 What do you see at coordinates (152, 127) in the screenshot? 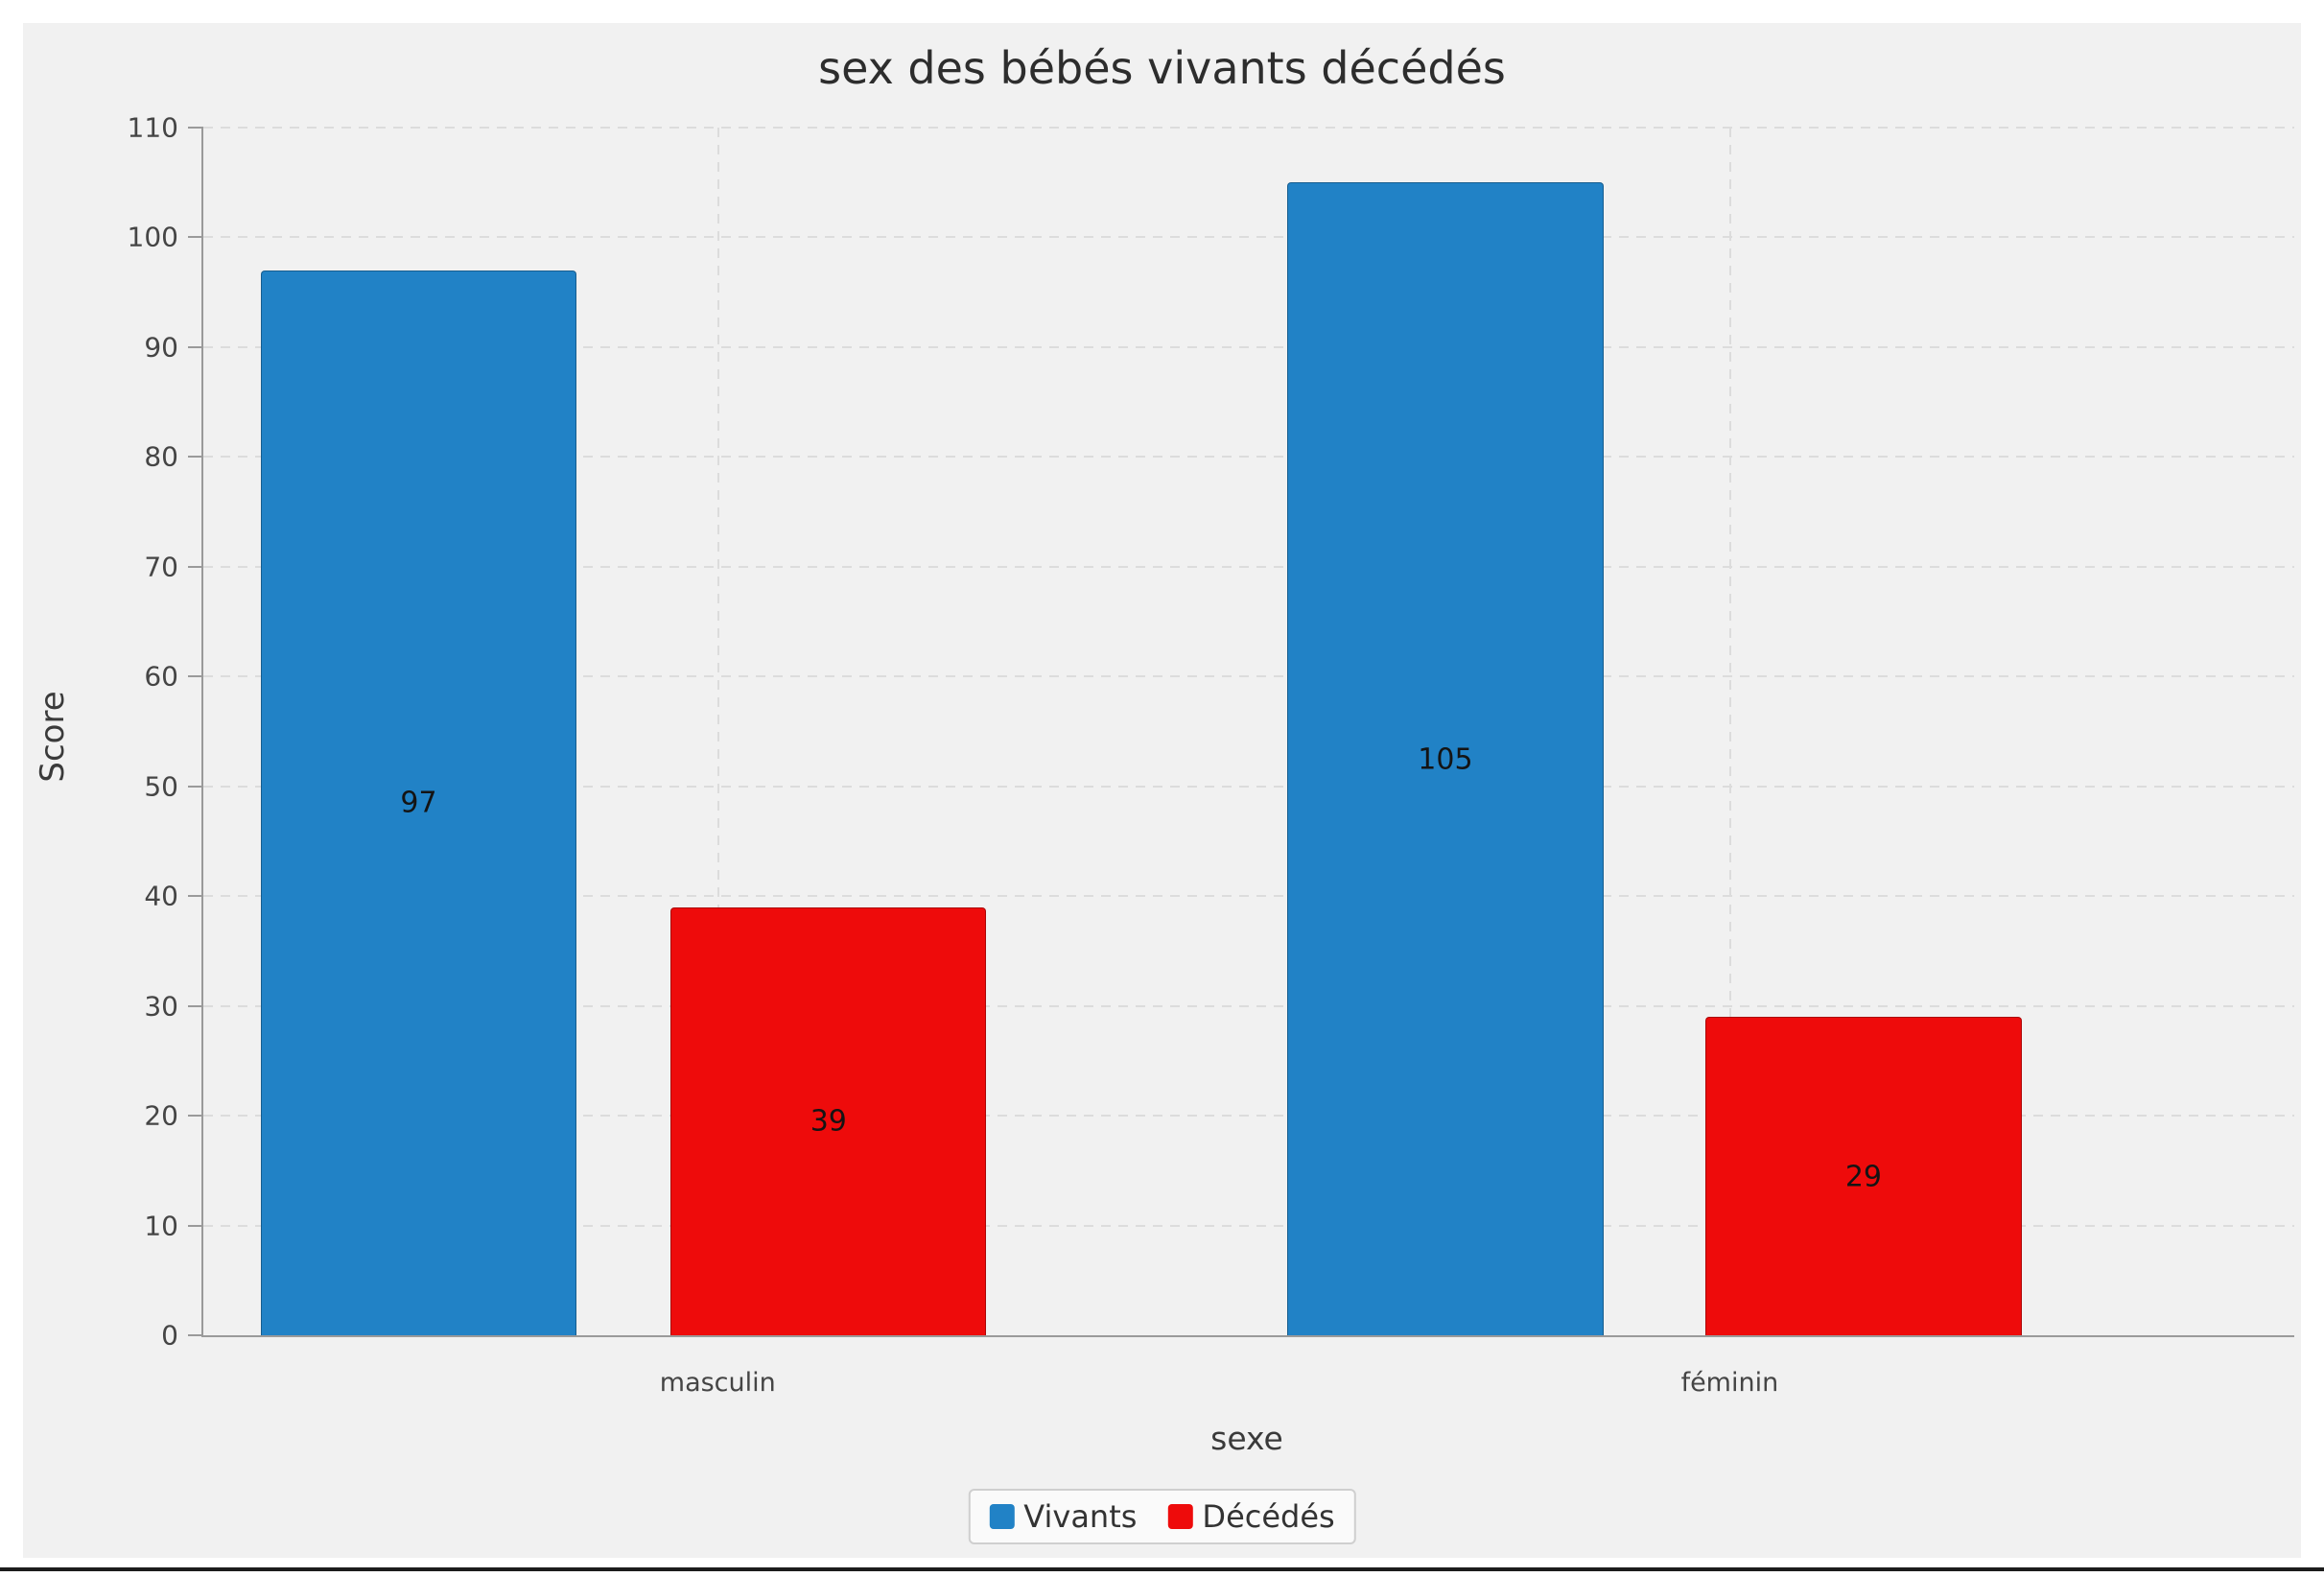
I see `y-tick-label: 110` at bounding box center [152, 127].